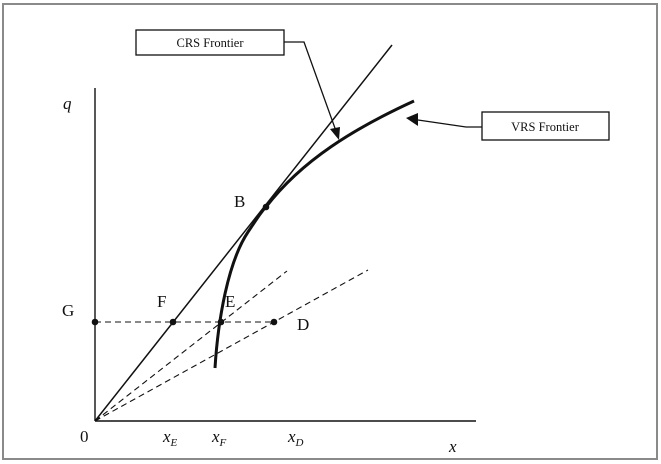 The image size is (661, 464). Describe the element at coordinates (239, 201) in the screenshot. I see `label-B: B` at that location.